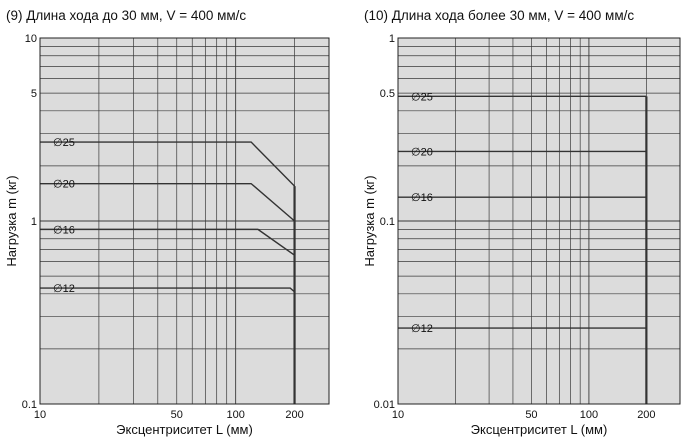  Describe the element at coordinates (422, 97) in the screenshot. I see `chart-10-series-label: ∅25` at that location.